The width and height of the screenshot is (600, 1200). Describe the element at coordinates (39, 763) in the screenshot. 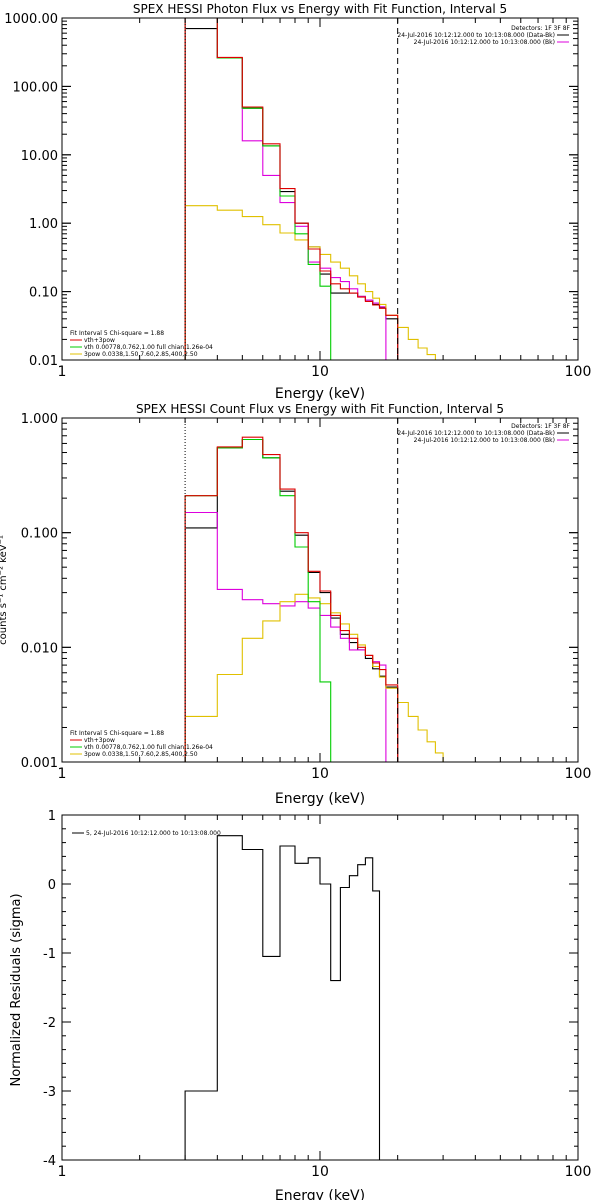

I see `y-tick-label: 0.001` at that location.